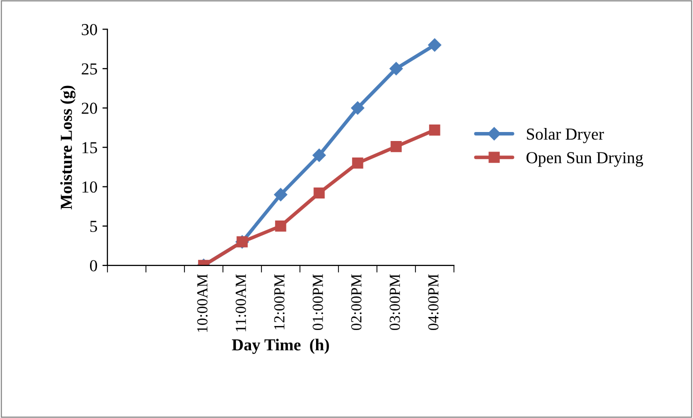 This screenshot has height=418, width=693. I want to click on x-tick-label: 01:00PM, so click(318, 302).